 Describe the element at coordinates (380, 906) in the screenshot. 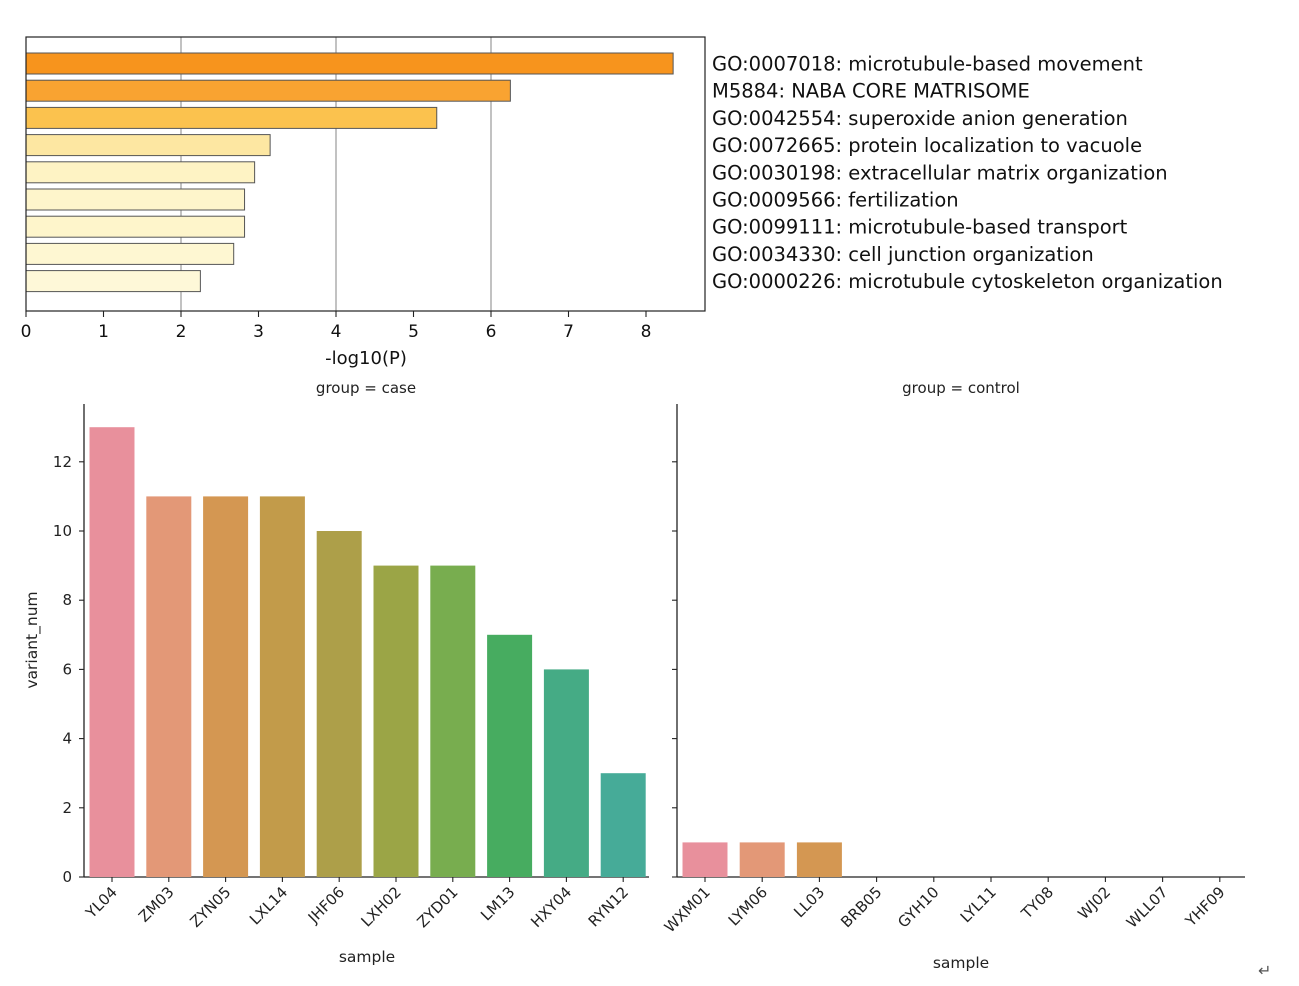

I see `sample-label: LXH02` at that location.